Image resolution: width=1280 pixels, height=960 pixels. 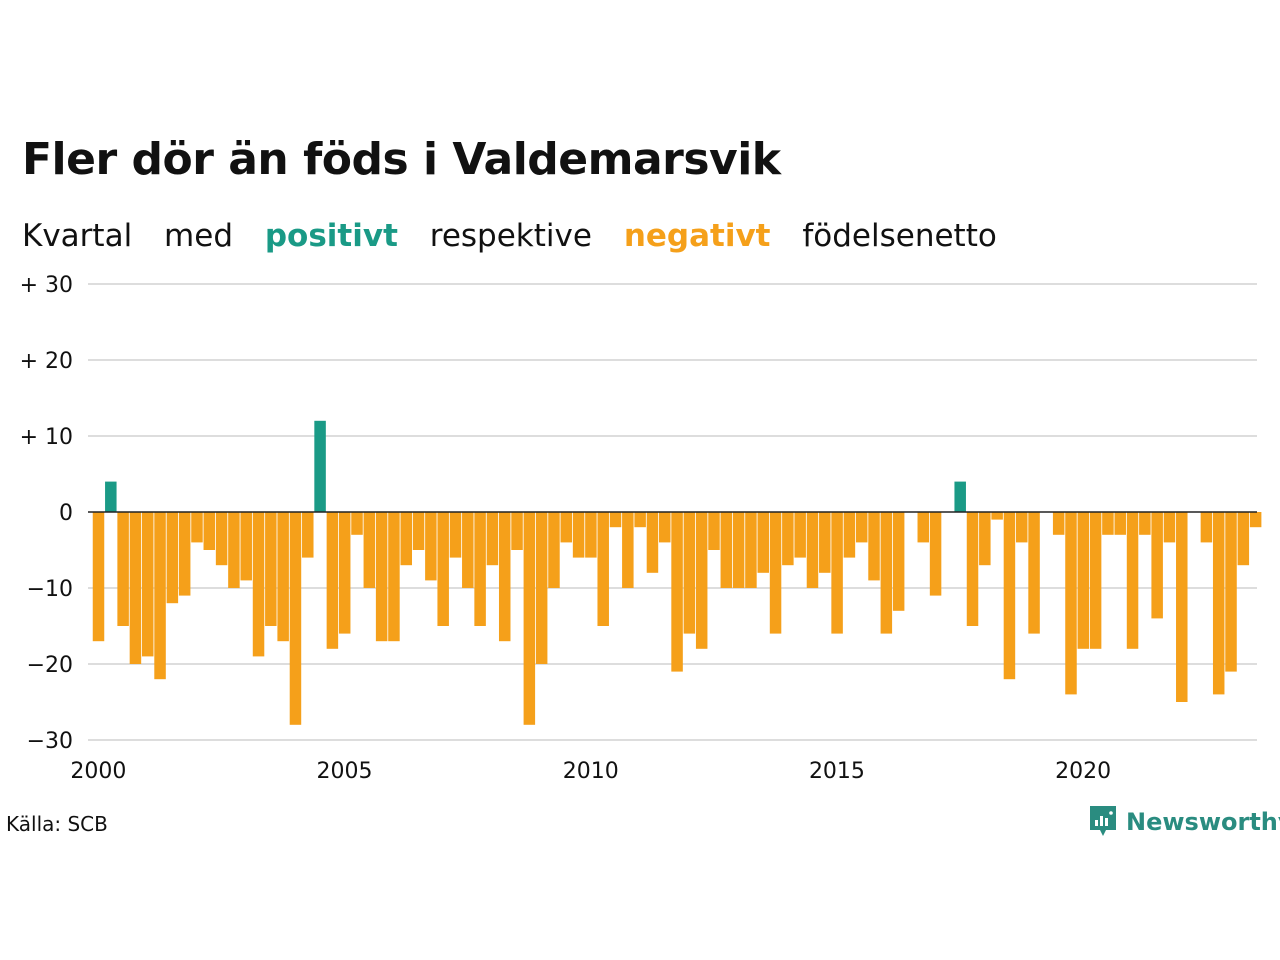 I want to click on x-tick-label: 2020, so click(x=1083, y=771).